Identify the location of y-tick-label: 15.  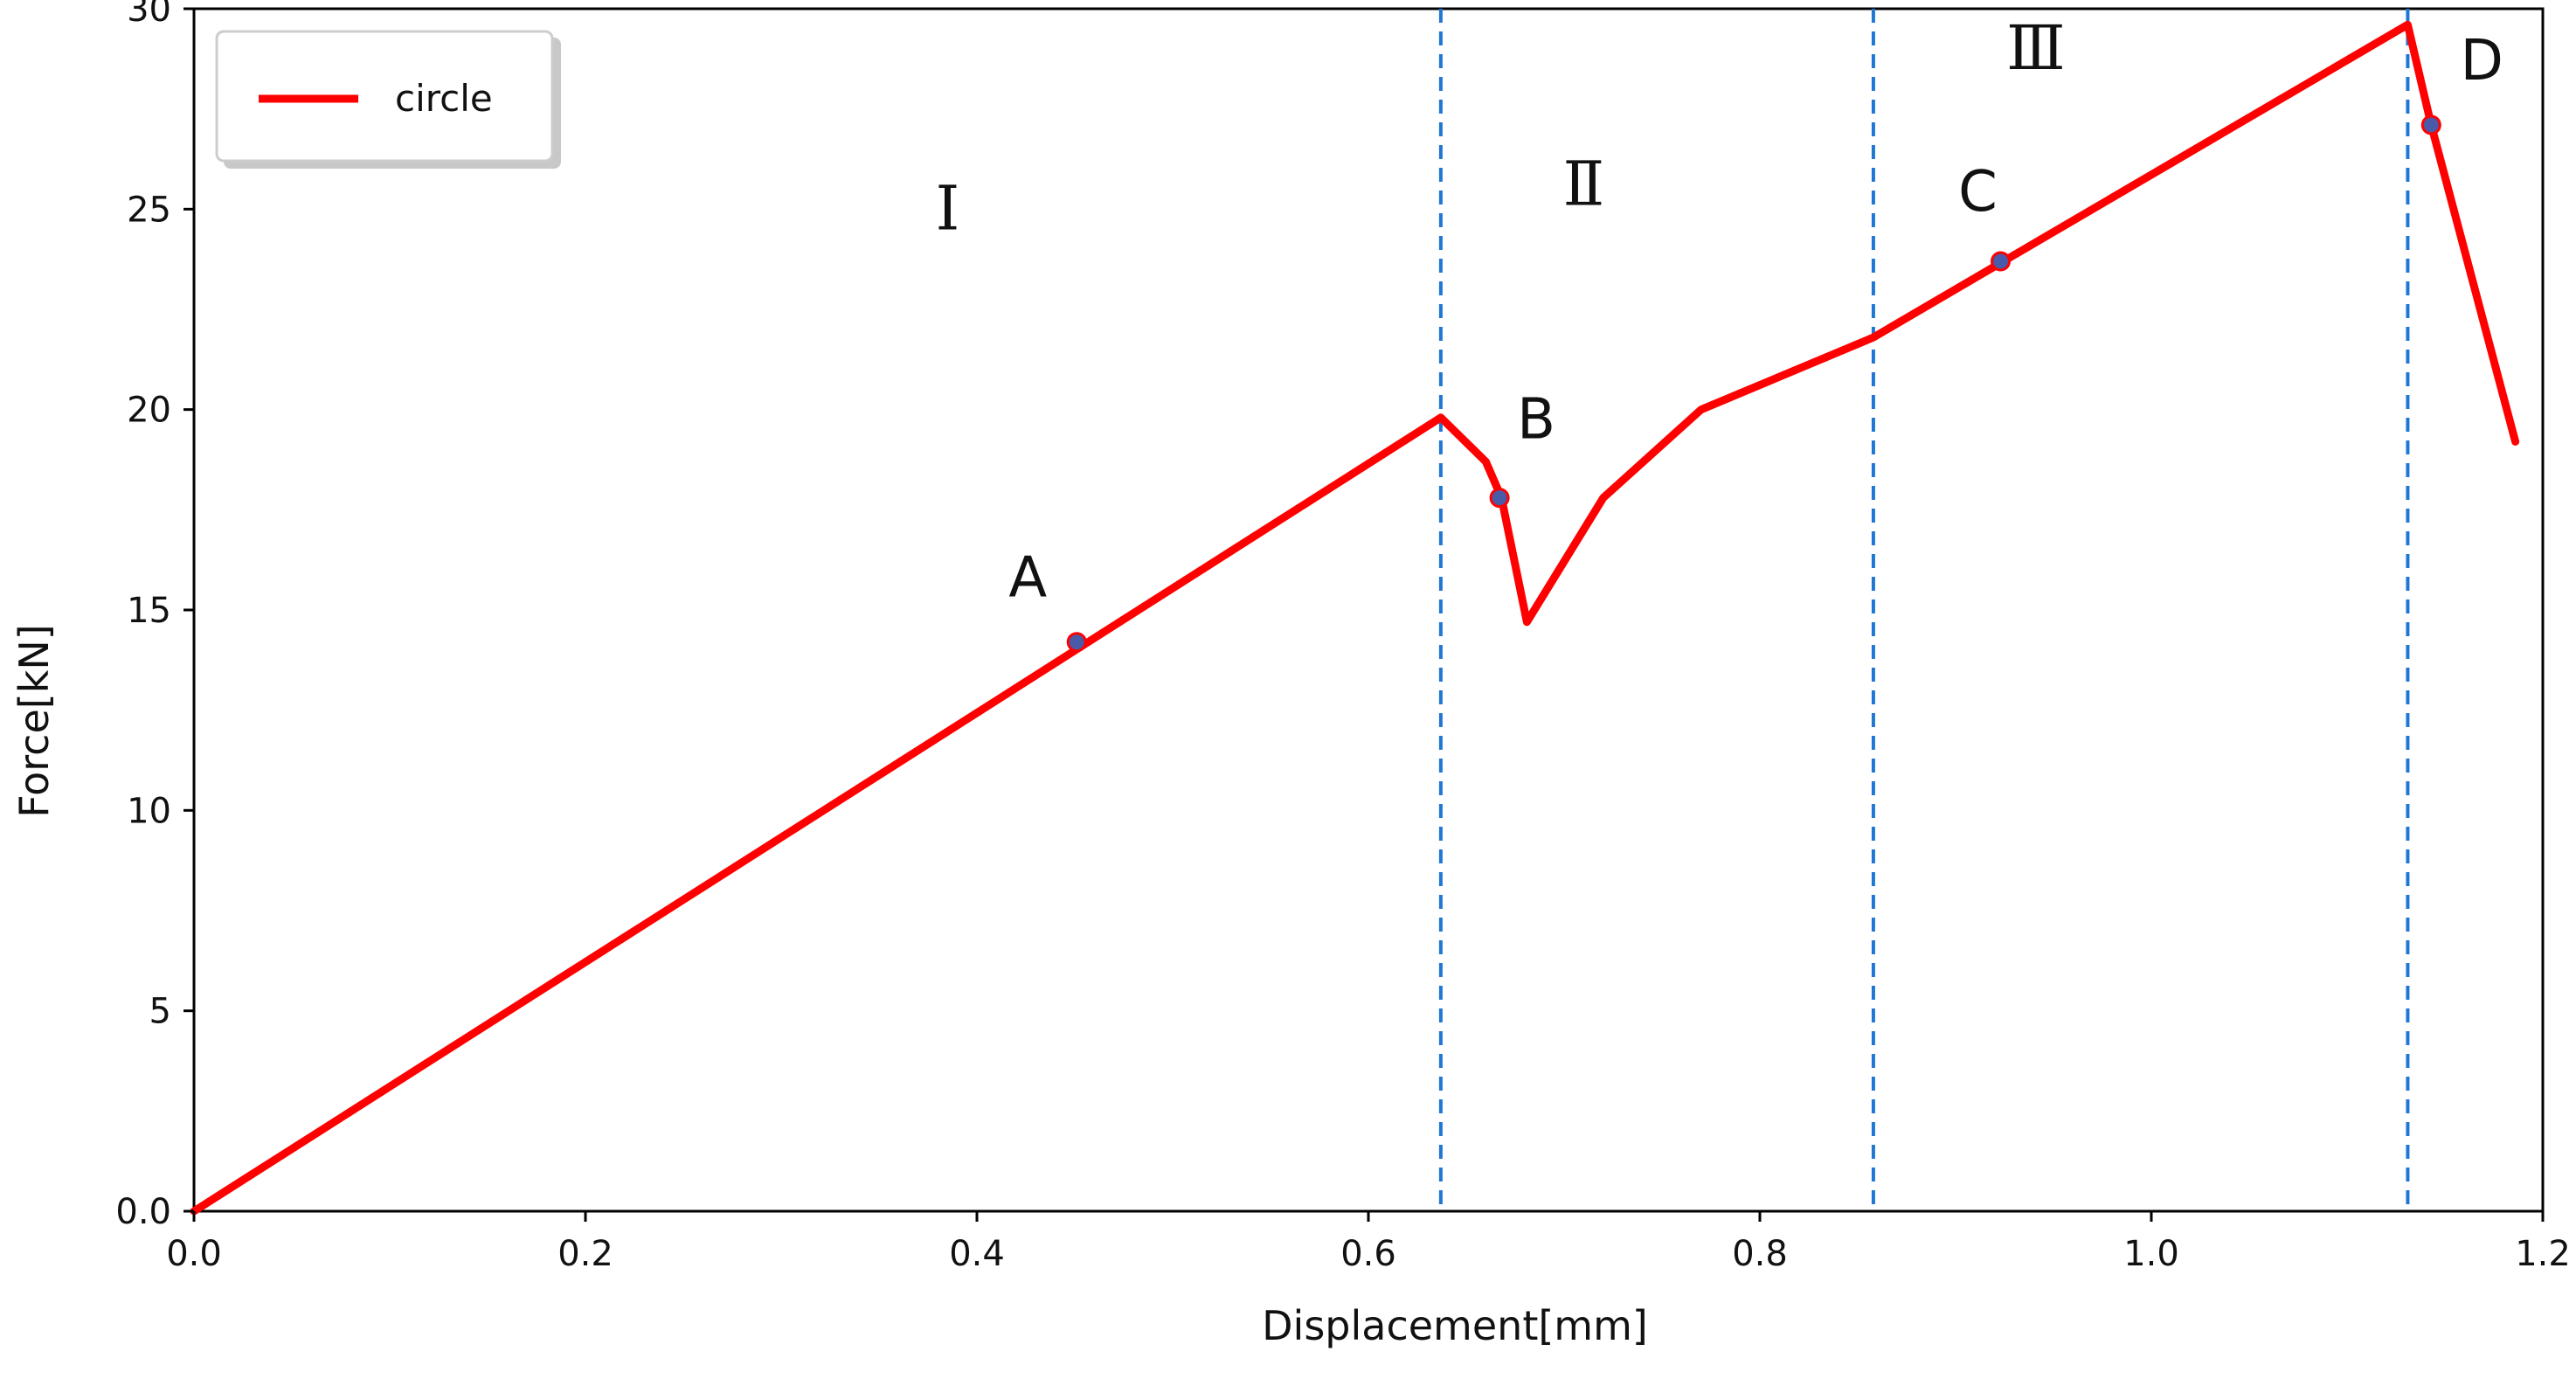
(149, 611).